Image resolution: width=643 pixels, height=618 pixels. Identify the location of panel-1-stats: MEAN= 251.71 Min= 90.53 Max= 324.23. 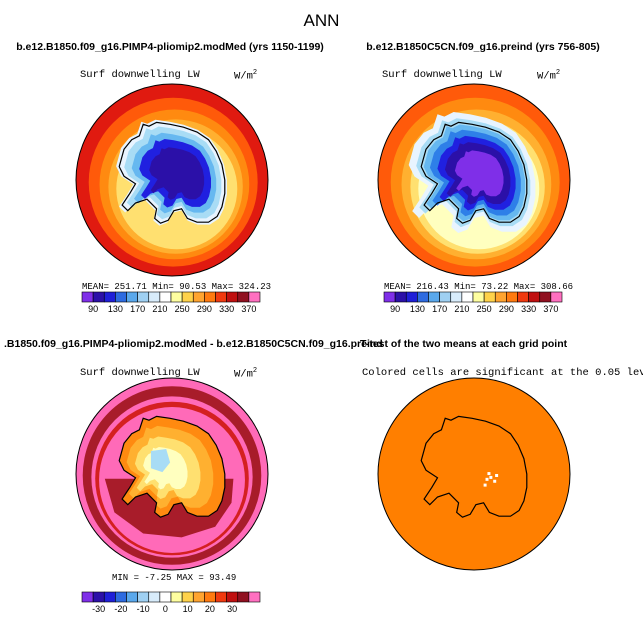
(177, 287).